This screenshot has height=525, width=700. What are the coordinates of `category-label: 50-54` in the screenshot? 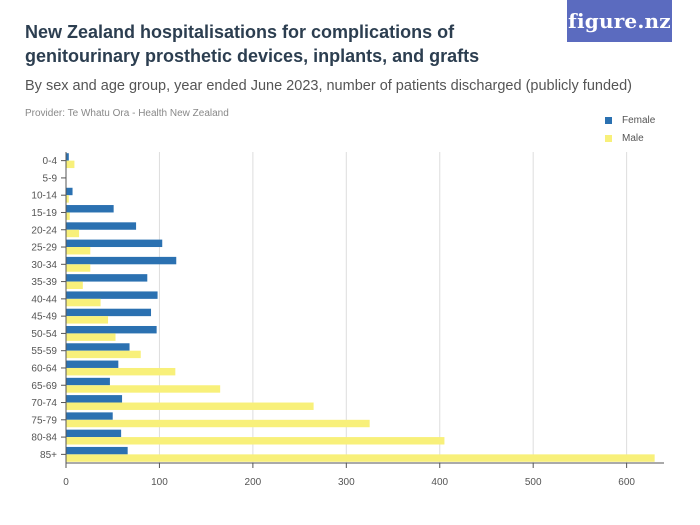 It's located at (44, 334).